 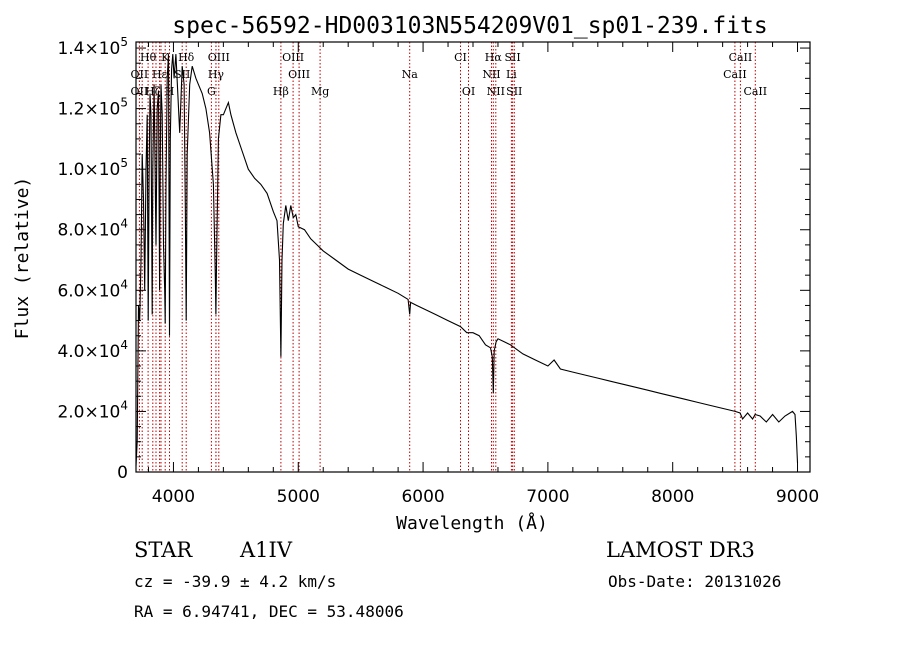 I want to click on line-label: Hγ, so click(x=216, y=74).